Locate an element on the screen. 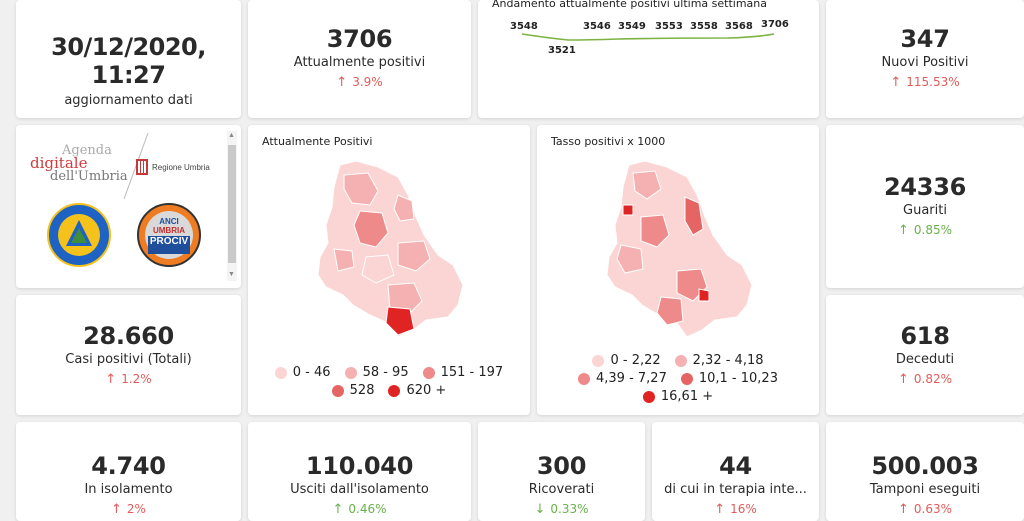 This screenshot has height=521, width=1024. legend-item: 0 - 2,22 is located at coordinates (626, 360).